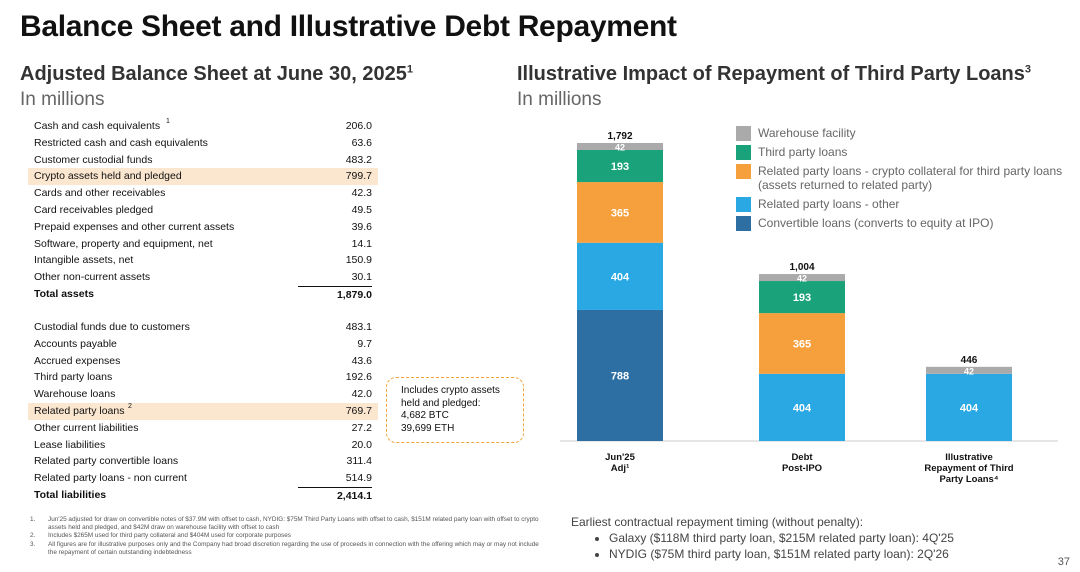  I want to click on footnote-number: 3., so click(33, 544).